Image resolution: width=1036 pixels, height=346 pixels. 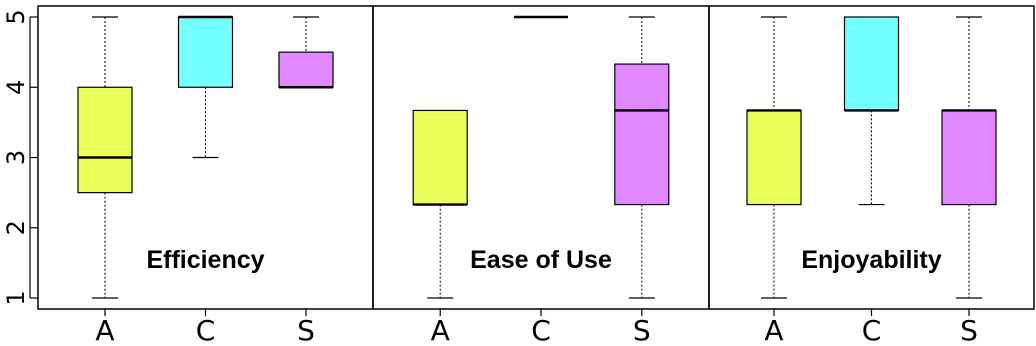 What do you see at coordinates (16, 297) in the screenshot?
I see `y-tick-label: 1` at bounding box center [16, 297].